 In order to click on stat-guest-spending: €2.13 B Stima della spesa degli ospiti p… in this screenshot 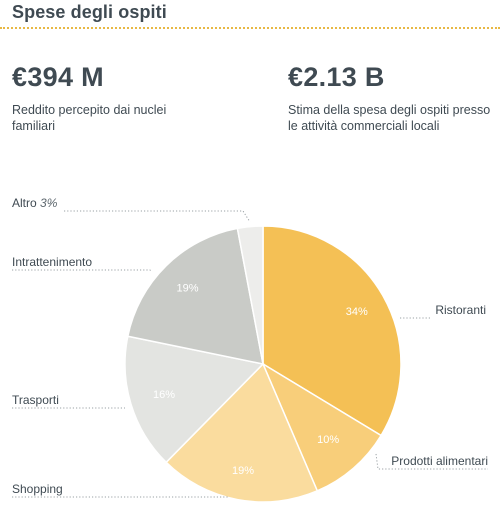, I will do `click(390, 97)`.